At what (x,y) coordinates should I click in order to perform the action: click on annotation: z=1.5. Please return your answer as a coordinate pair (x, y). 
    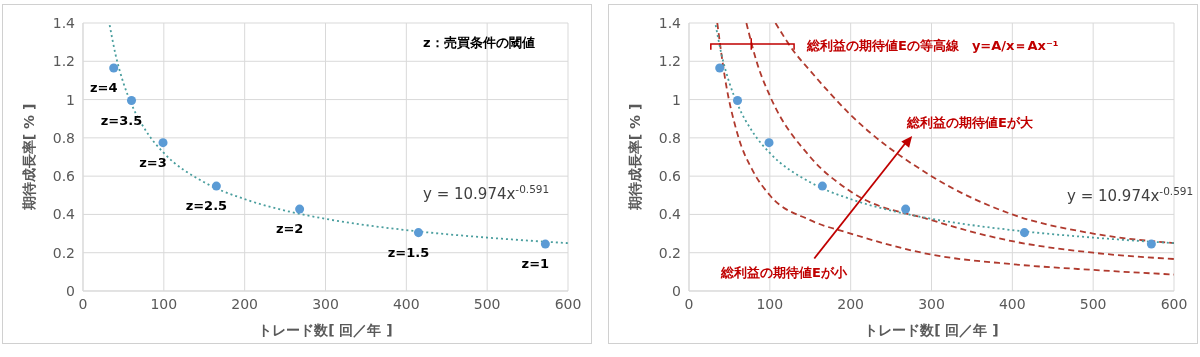
    Looking at the image, I should click on (408, 252).